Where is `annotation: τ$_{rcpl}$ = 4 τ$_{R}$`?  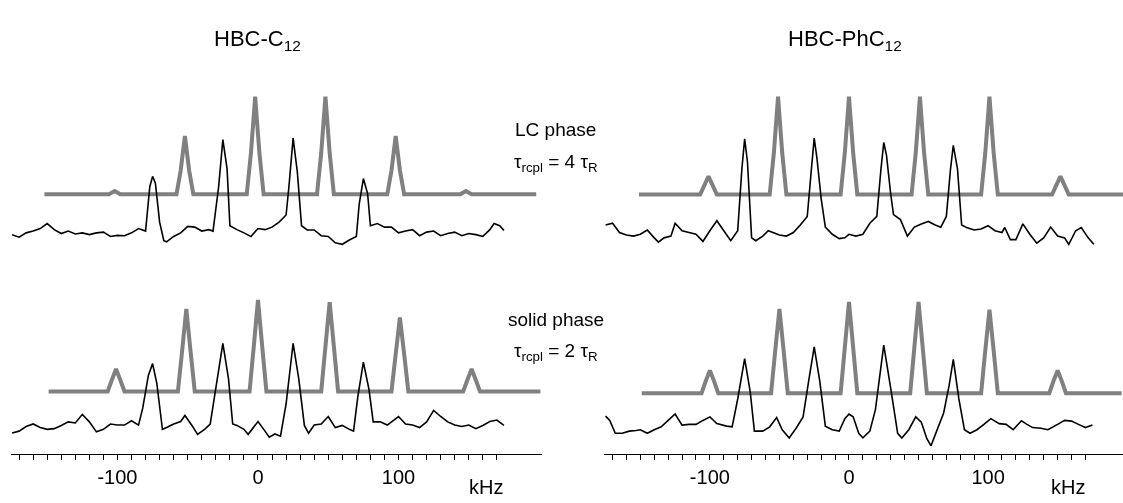
annotation: τ$_{rcpl}$ = 4 τ$_{R}$ is located at coordinates (556, 163).